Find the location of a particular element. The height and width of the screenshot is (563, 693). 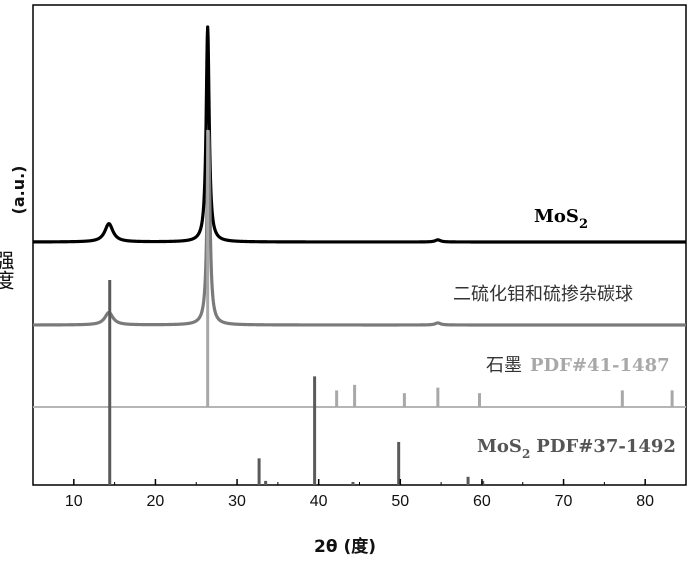

x-tick-label: 20 is located at coordinates (156, 501).